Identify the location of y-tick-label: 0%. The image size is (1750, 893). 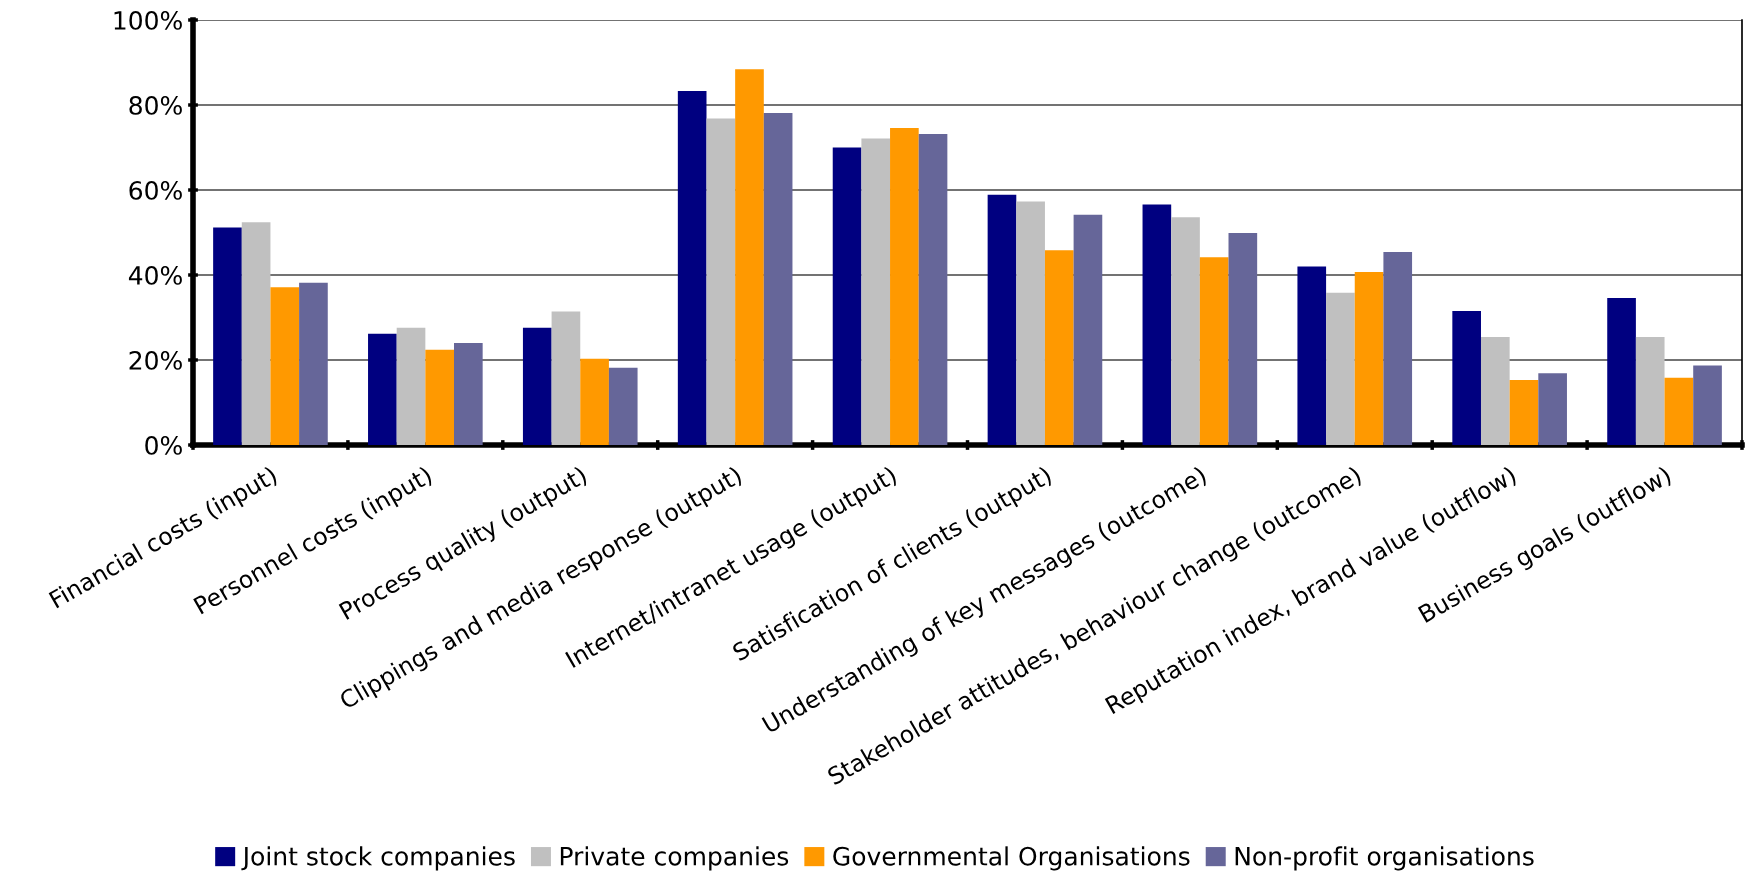
(163, 445).